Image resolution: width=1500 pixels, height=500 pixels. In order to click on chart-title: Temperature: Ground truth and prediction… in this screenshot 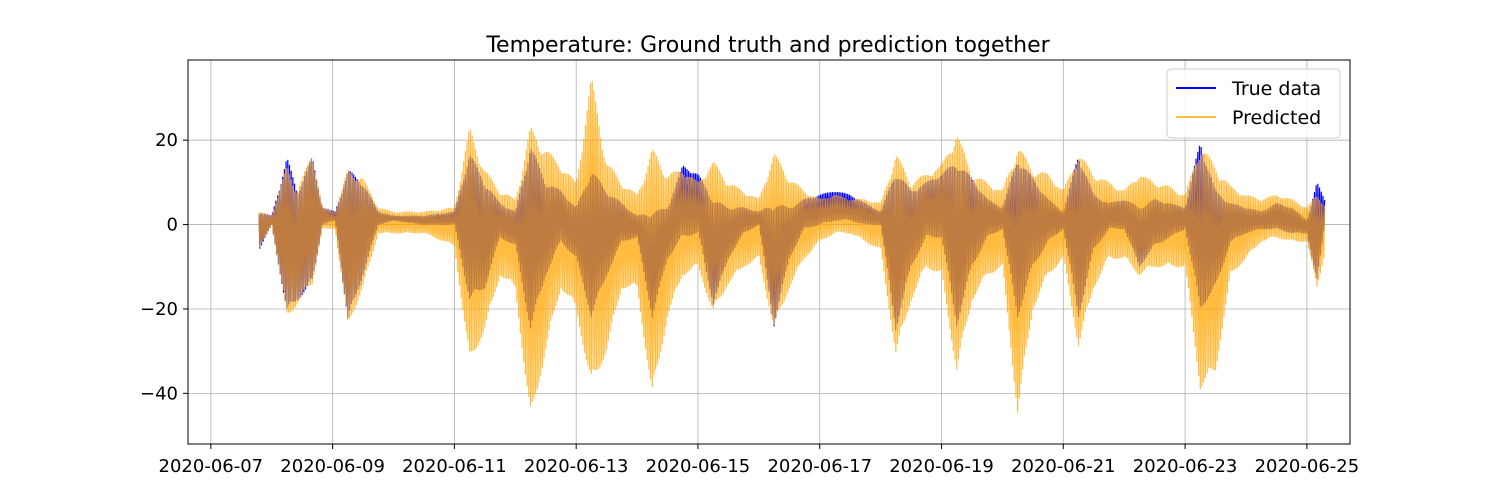, I will do `click(767, 45)`.